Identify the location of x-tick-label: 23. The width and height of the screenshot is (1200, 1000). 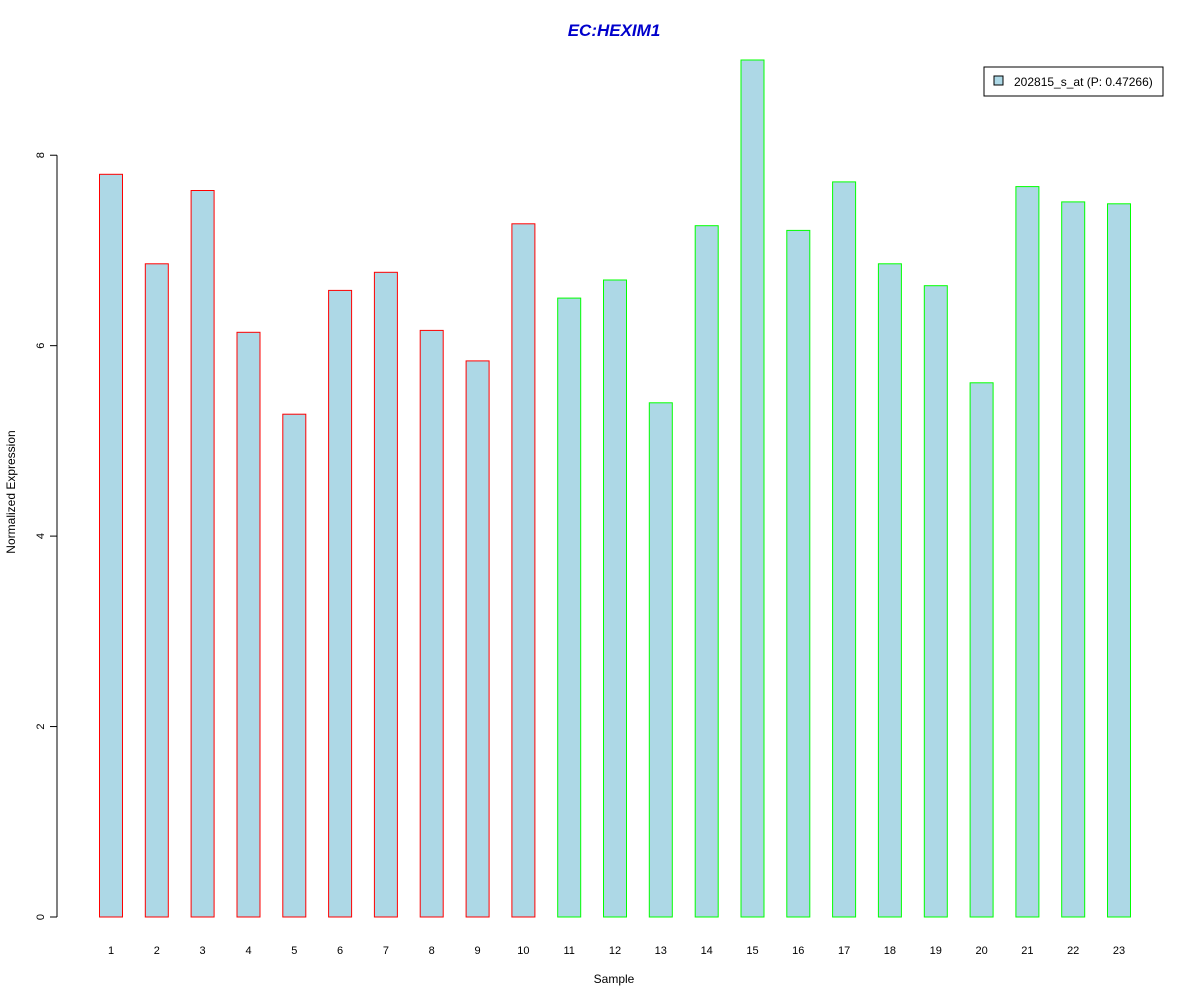
(1119, 951).